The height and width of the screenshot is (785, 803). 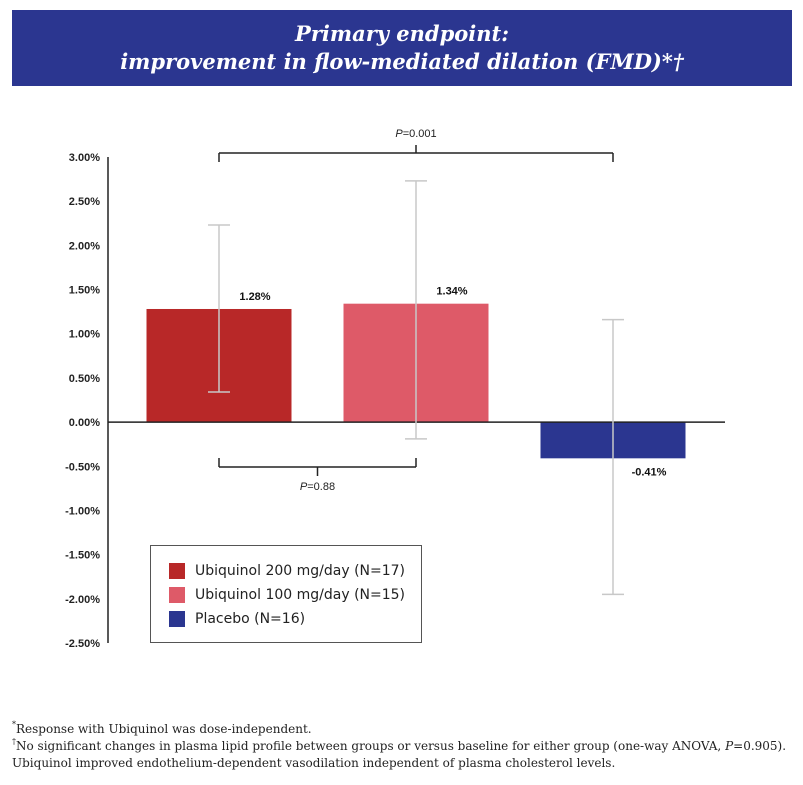 What do you see at coordinates (300, 595) in the screenshot?
I see `legend-label-100mg: Ubiquinol 100 mg/day (N=15)` at bounding box center [300, 595].